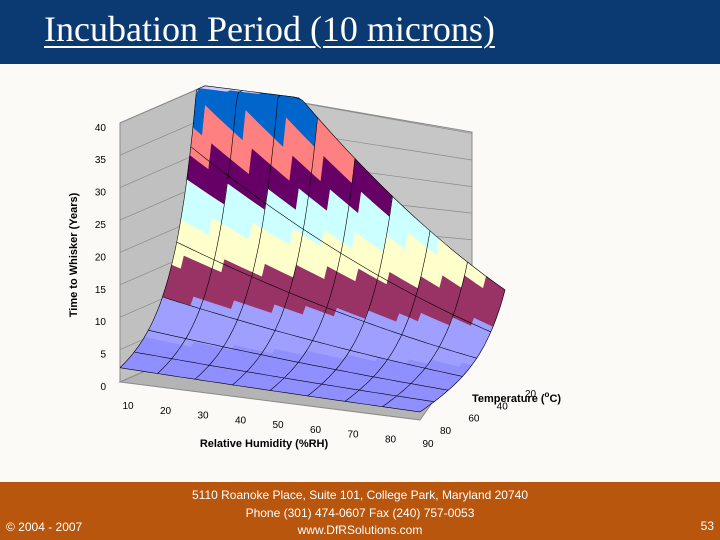 The width and height of the screenshot is (720, 540). I want to click on z-tick-label: 10, so click(101, 322).